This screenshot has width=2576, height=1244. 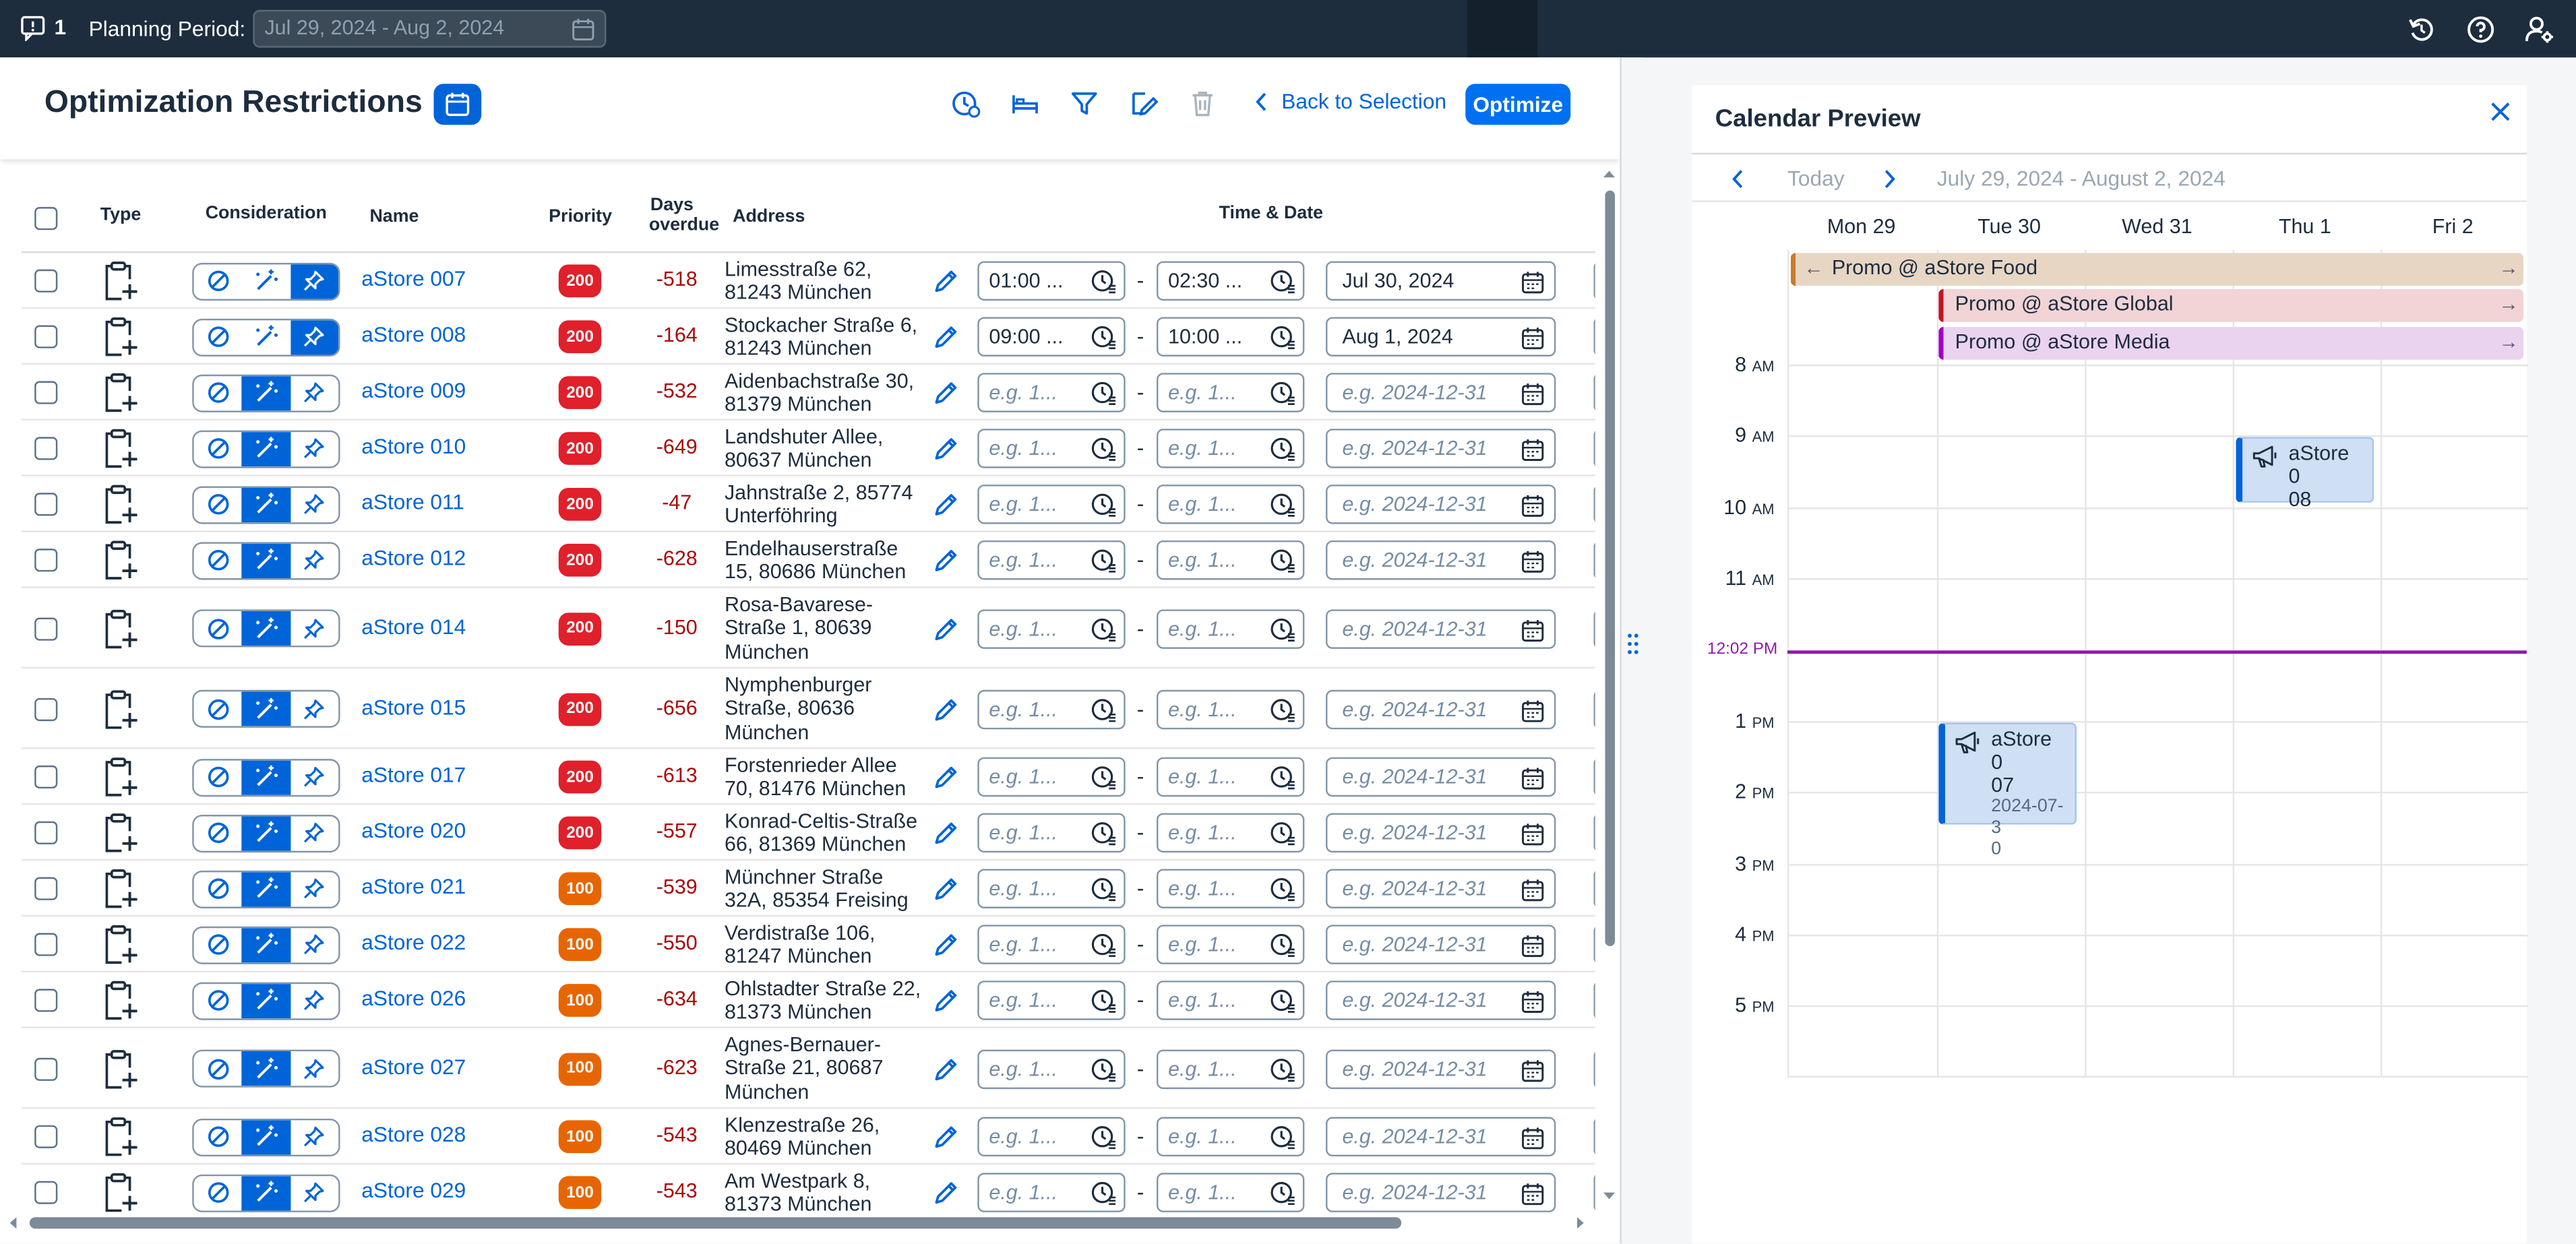 I want to click on store-name-link: aStore 022, so click(x=413, y=942).